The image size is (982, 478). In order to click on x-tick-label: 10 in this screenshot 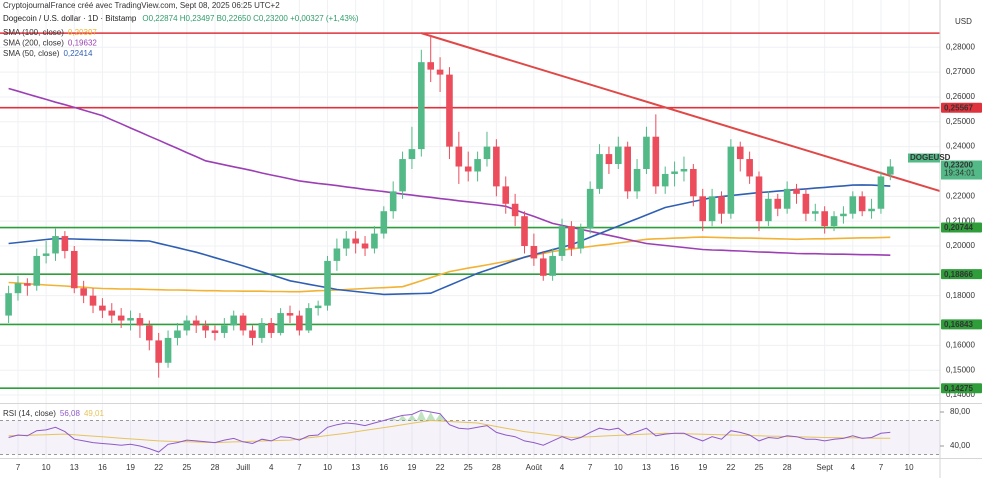, I will do `click(618, 467)`.